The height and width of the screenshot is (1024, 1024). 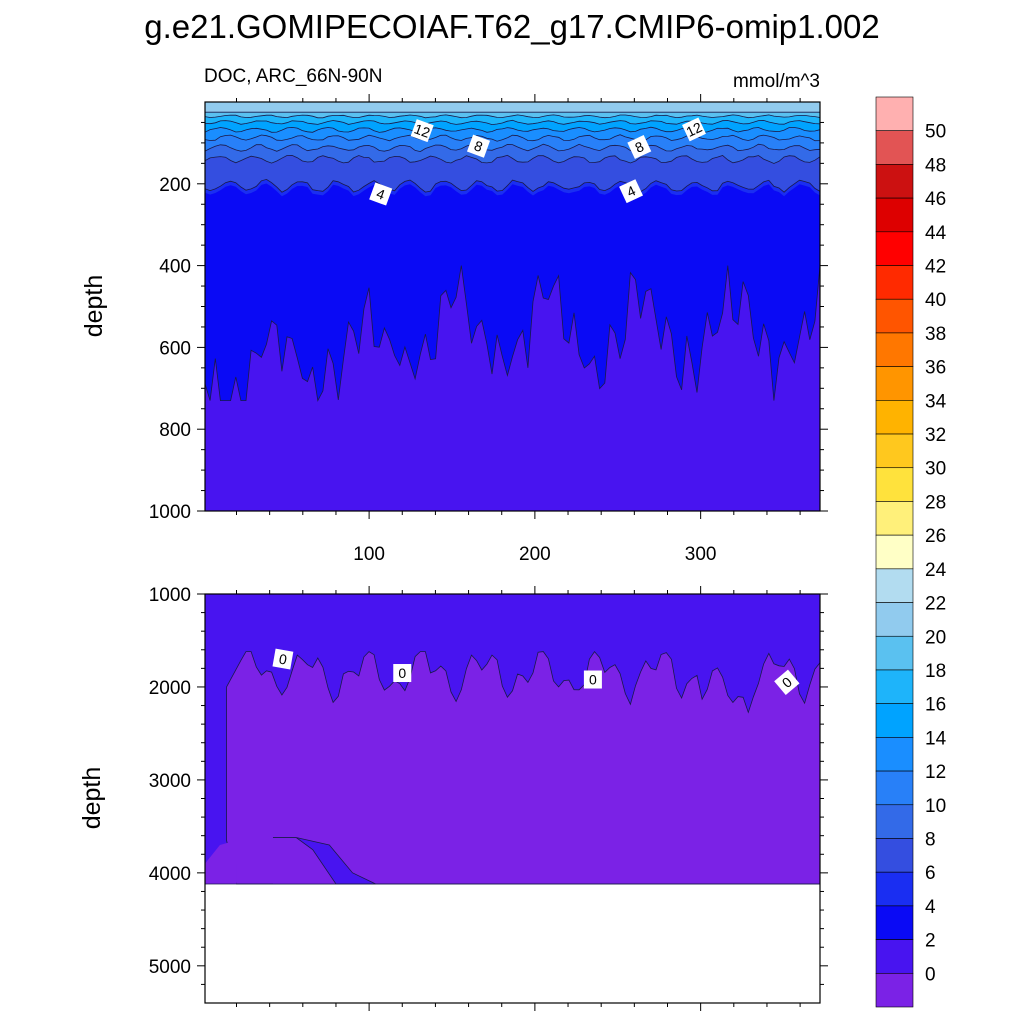 What do you see at coordinates (935, 334) in the screenshot?
I see `colorbar-label: 38` at bounding box center [935, 334].